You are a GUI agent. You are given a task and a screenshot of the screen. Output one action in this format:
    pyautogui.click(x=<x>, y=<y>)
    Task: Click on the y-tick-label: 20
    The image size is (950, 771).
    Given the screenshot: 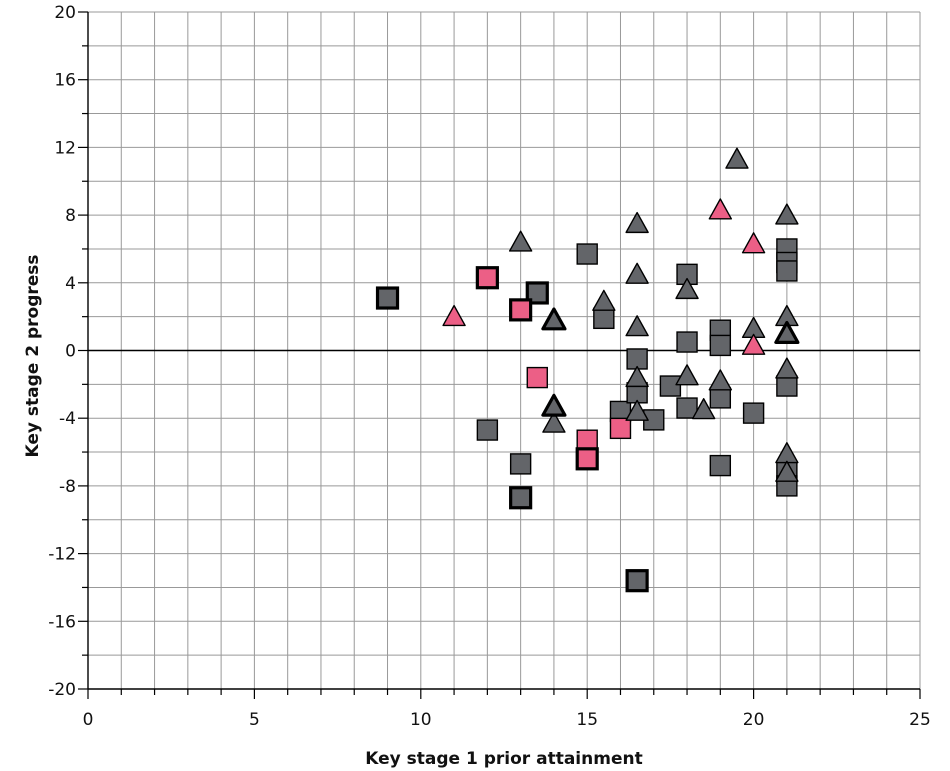 What is the action you would take?
    pyautogui.click(x=65, y=13)
    